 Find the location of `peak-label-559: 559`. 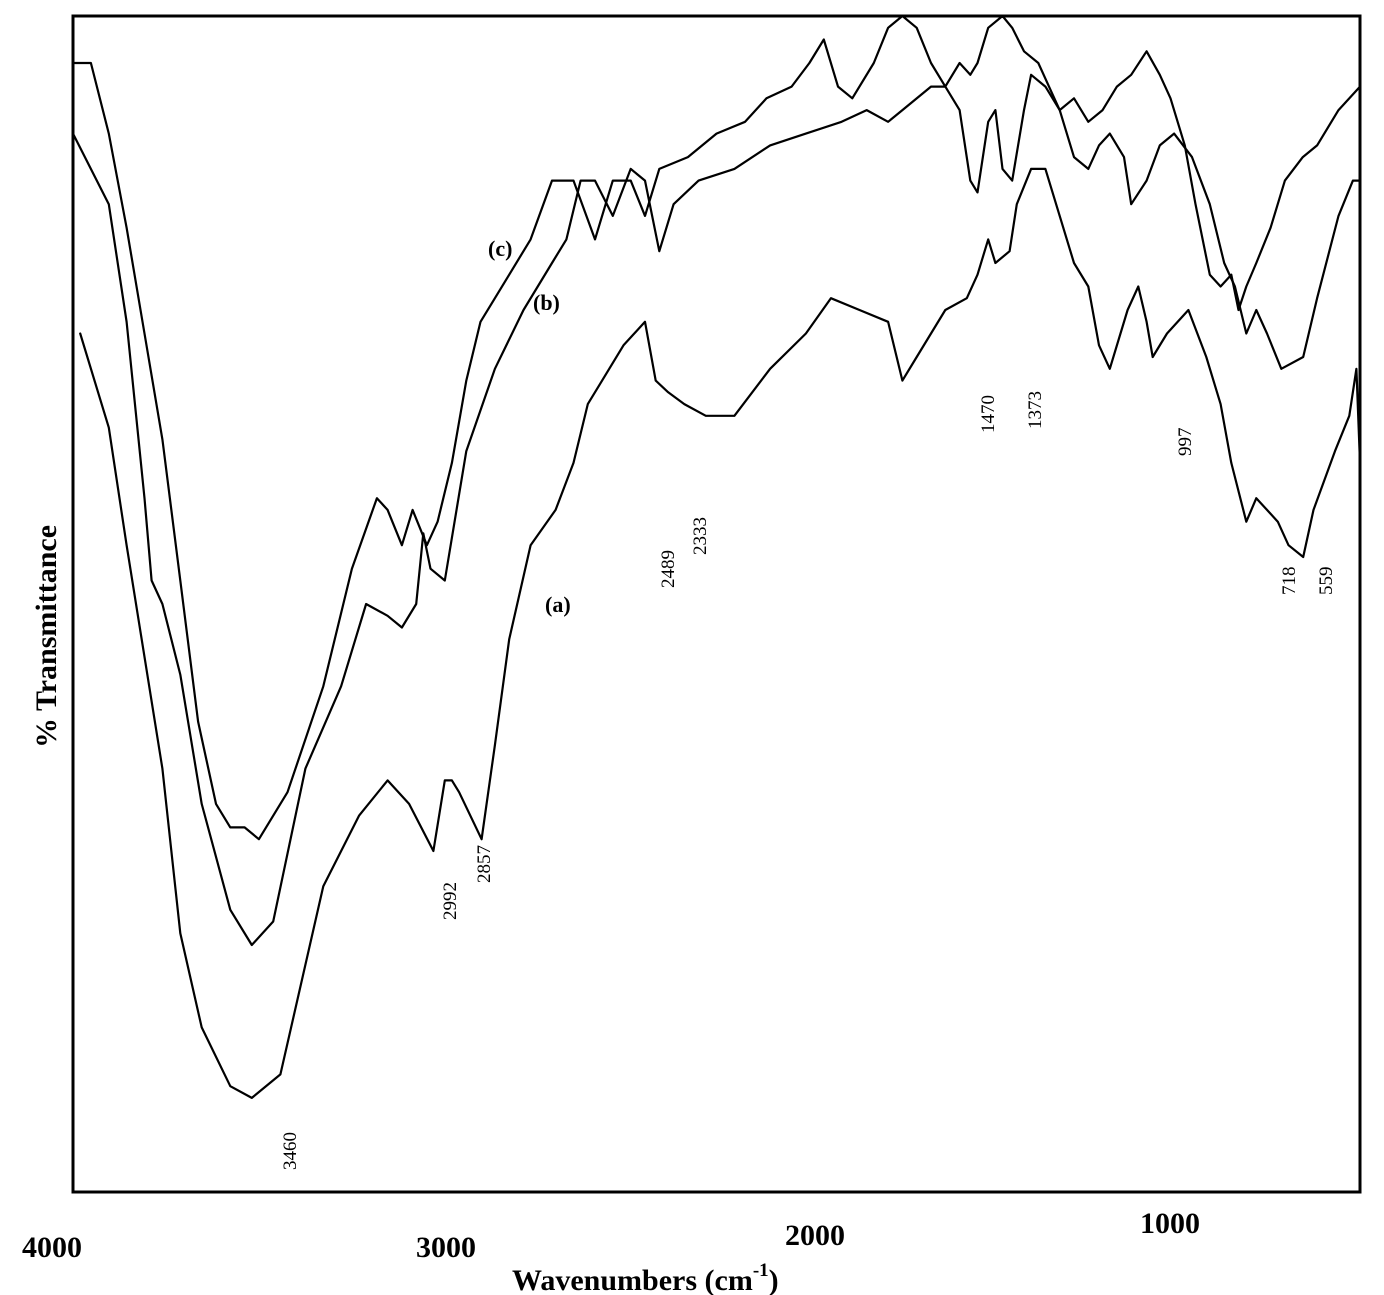

peak-label-559: 559 is located at coordinates (1326, 581).